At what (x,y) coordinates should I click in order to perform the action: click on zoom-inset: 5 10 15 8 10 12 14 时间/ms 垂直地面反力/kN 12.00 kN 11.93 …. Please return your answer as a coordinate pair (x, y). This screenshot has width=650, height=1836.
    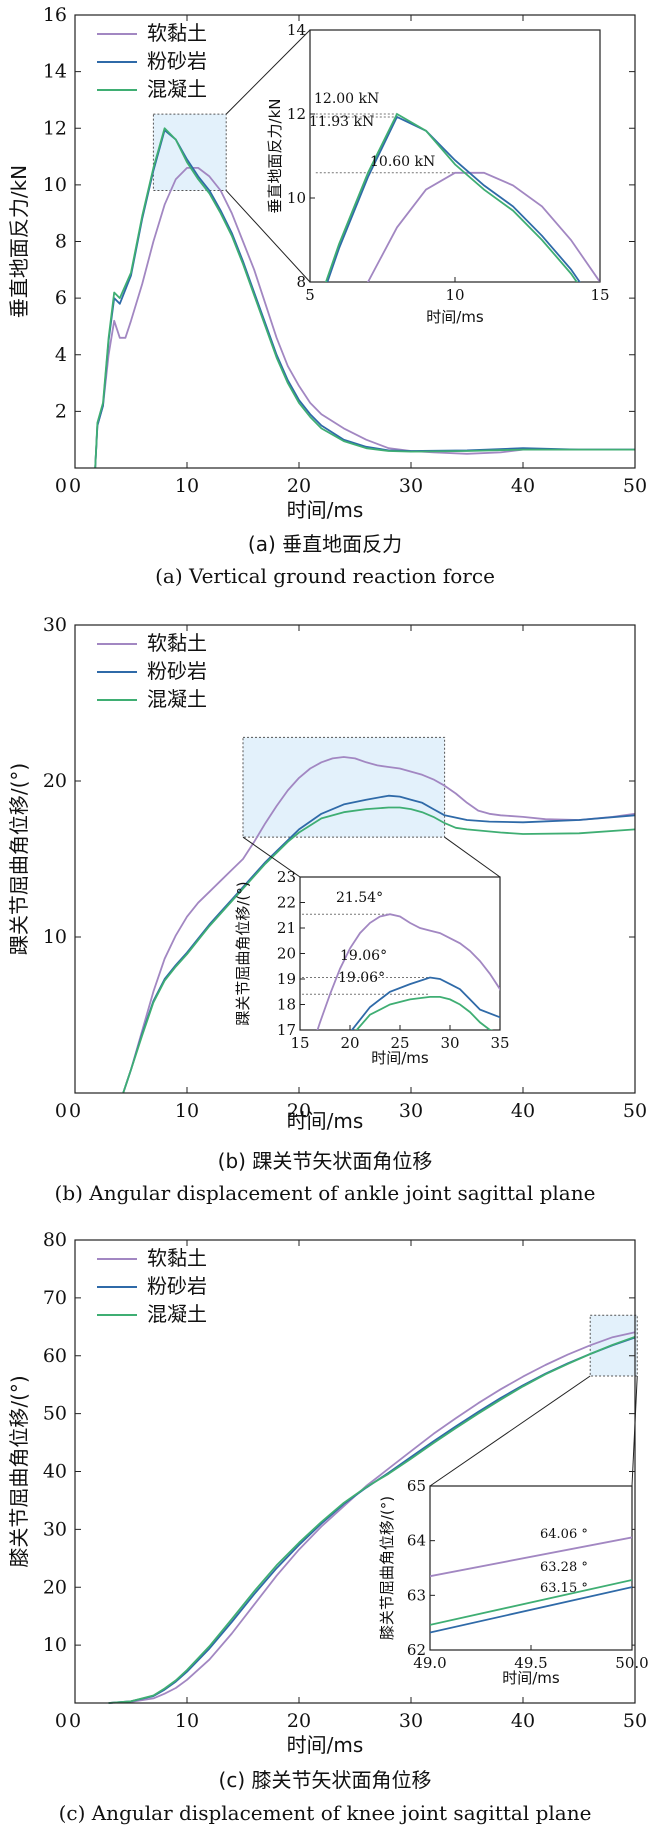
    Looking at the image, I should click on (417, 173).